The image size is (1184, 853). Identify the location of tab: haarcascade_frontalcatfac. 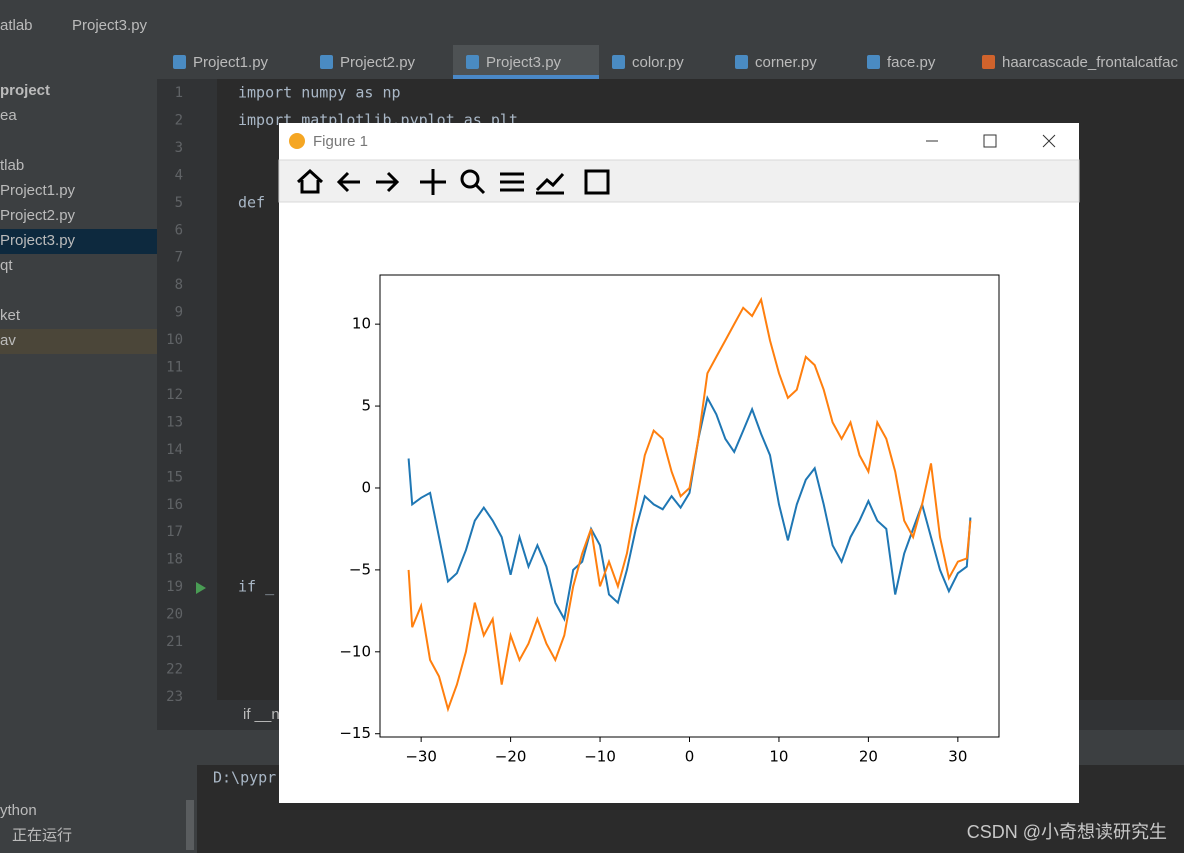
(1090, 62).